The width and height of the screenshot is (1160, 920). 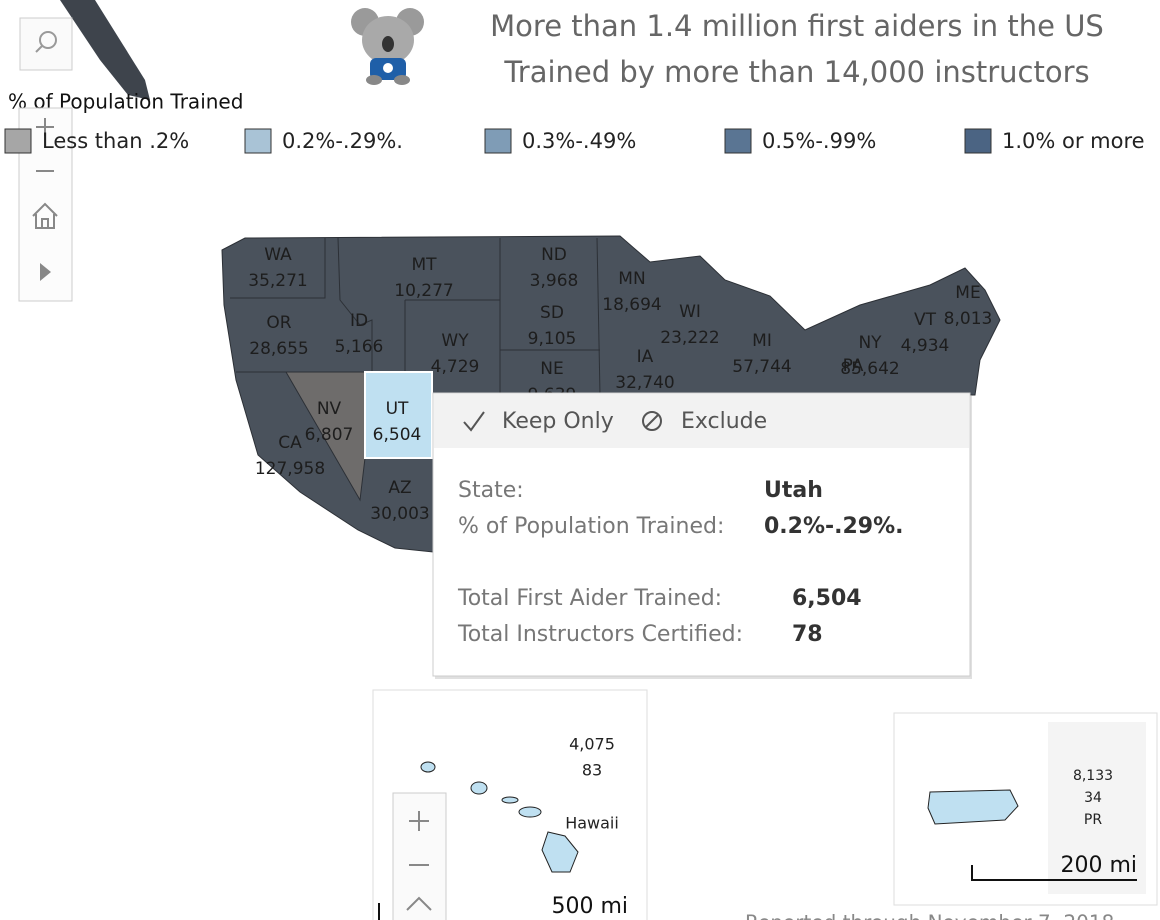 What do you see at coordinates (925, 346) in the screenshot?
I see `state-value: 4,934` at bounding box center [925, 346].